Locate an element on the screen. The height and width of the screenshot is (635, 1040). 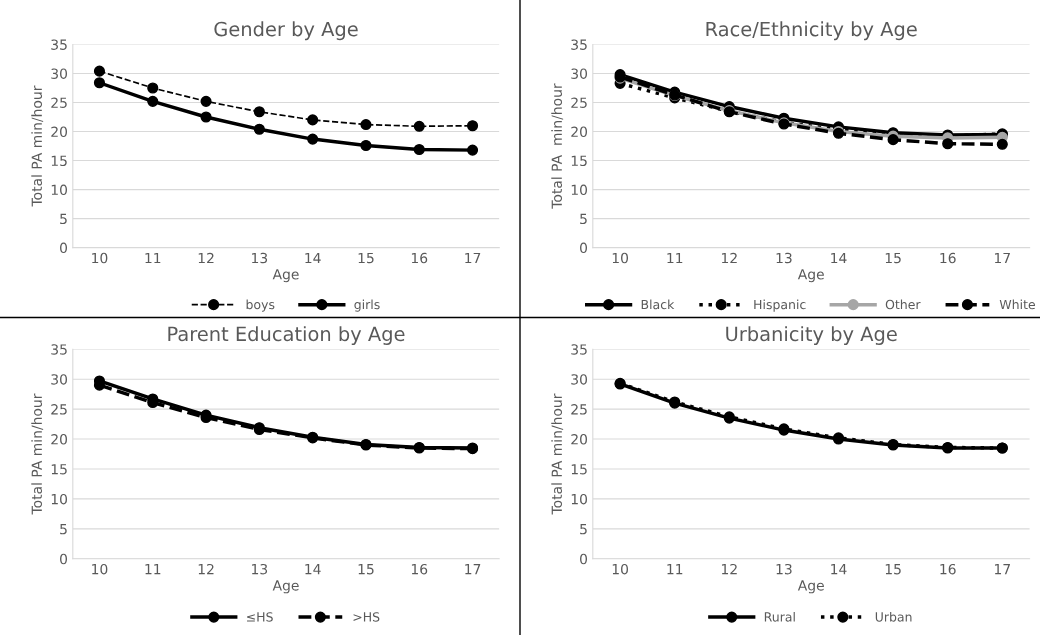
legend-label: boys is located at coordinates (260, 305).